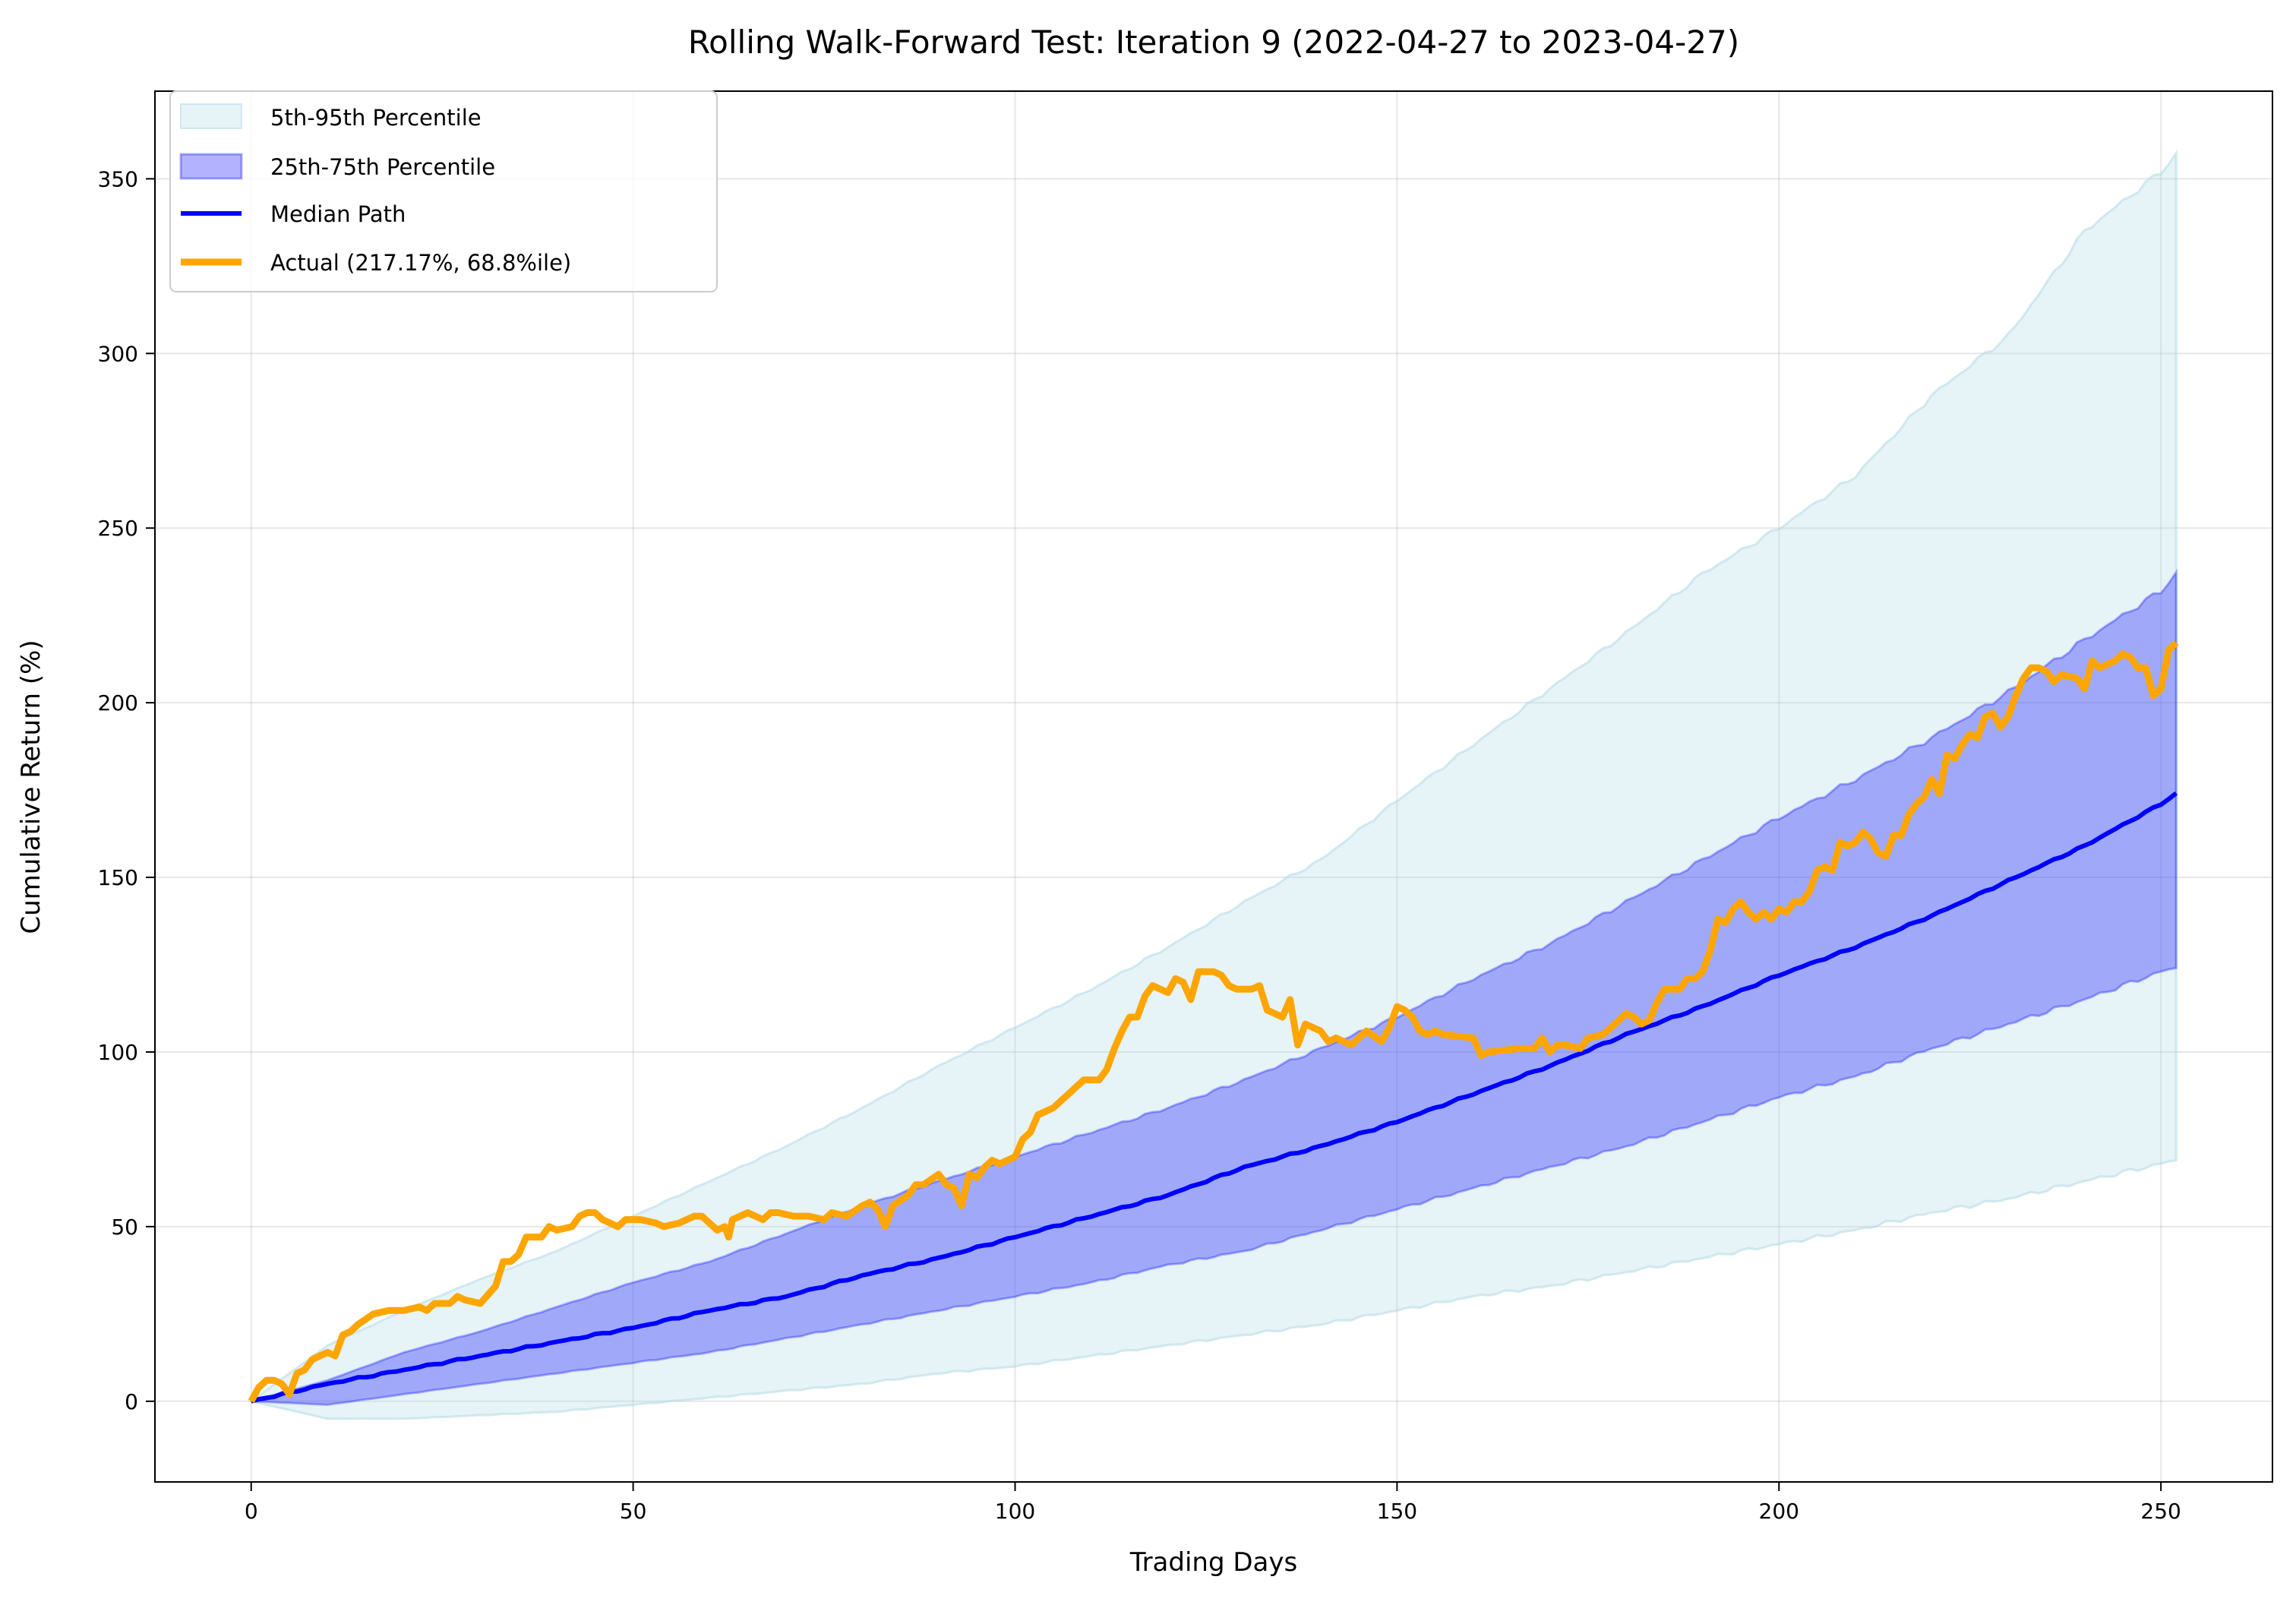 This screenshot has height=1605, width=2296. I want to click on legend-label-outer: 5th-95th Percentile, so click(376, 118).